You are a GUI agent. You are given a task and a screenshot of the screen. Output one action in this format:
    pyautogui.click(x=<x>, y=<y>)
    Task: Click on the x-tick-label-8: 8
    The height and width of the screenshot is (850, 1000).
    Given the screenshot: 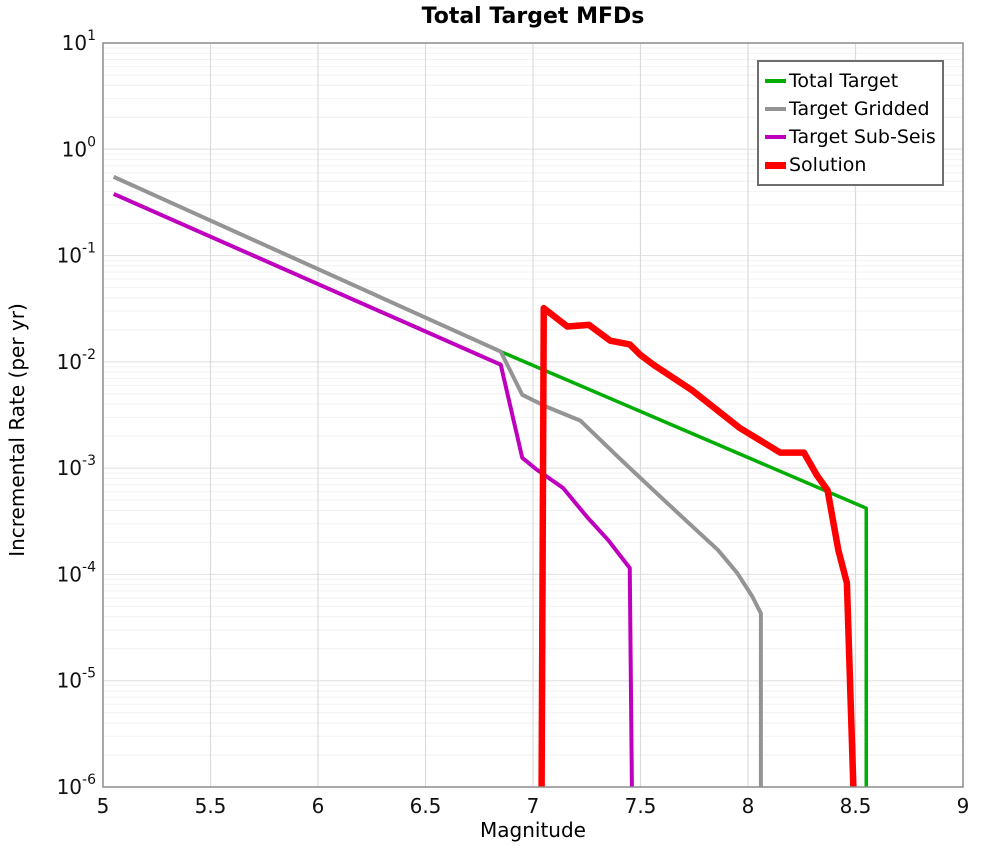 What is the action you would take?
    pyautogui.click(x=748, y=806)
    